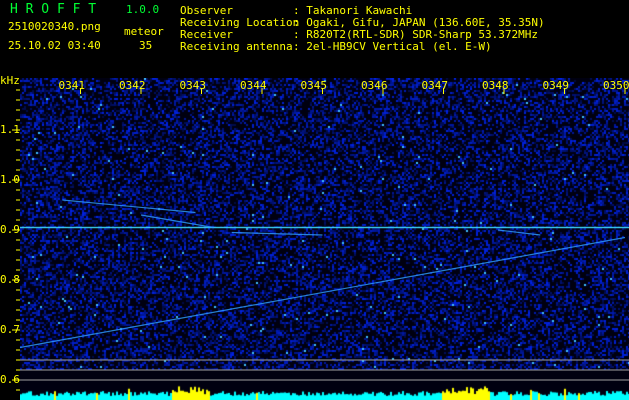 The width and height of the screenshot is (629, 400). I want to click on filename: 2510020340.png, so click(54, 26).